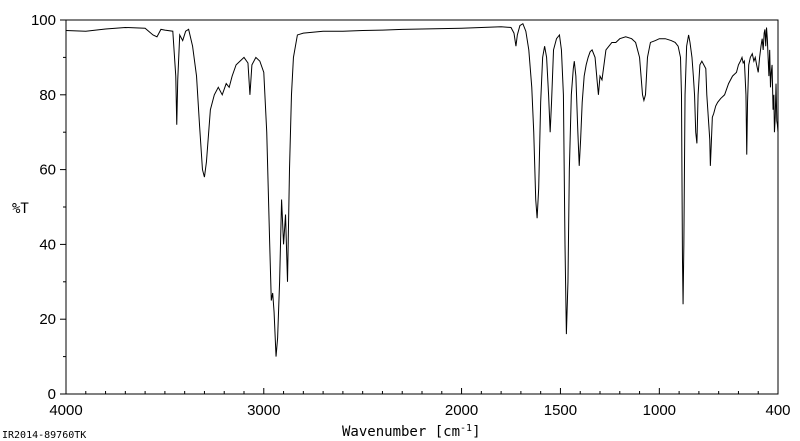 Image resolution: width=800 pixels, height=441 pixels. I want to click on y-tick-label: 80, so click(47, 95).